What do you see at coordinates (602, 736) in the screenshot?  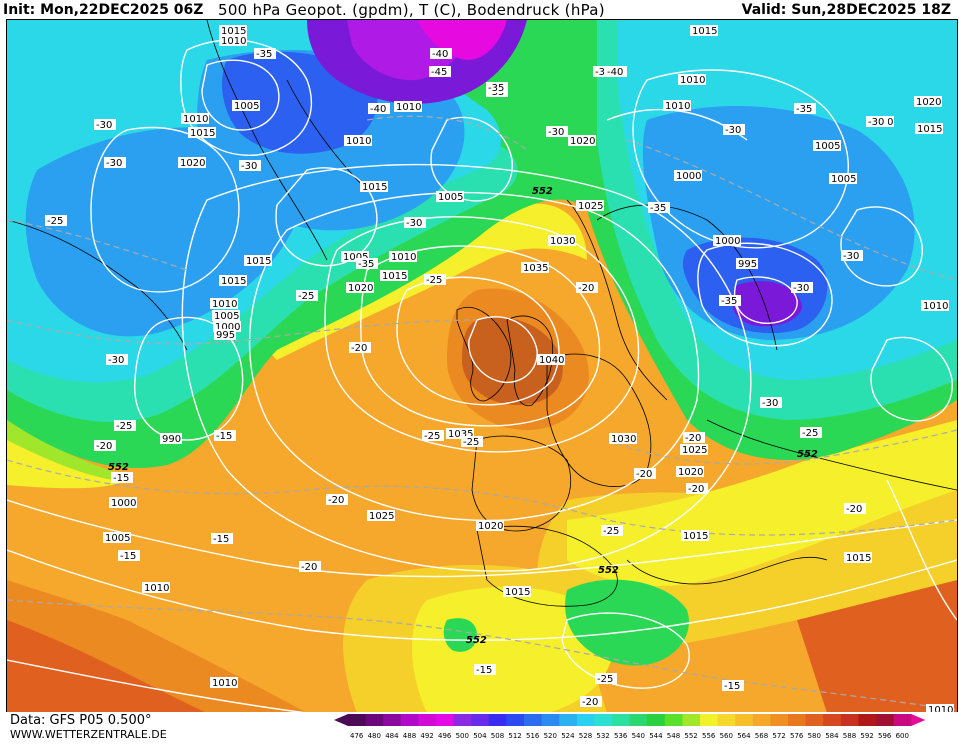 I see `colorbar-tick-label: 532` at bounding box center [602, 736].